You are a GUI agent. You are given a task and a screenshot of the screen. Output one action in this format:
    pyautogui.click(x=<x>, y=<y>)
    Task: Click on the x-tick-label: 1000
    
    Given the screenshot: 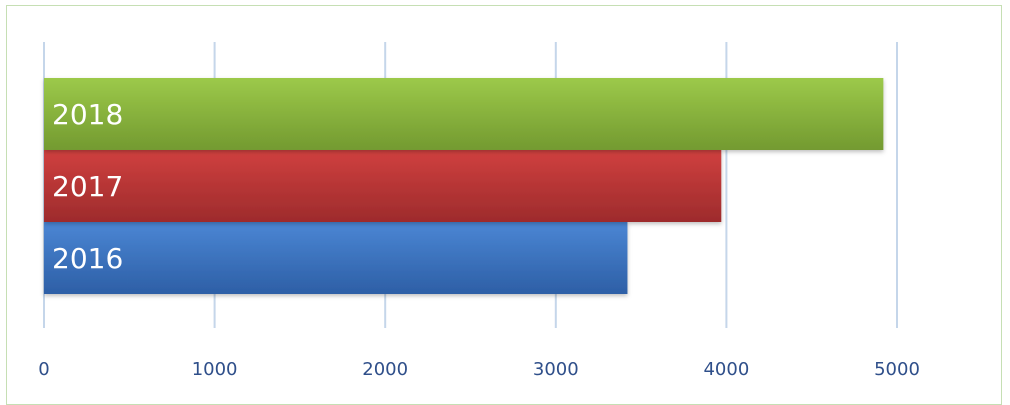 What is the action you would take?
    pyautogui.click(x=215, y=369)
    